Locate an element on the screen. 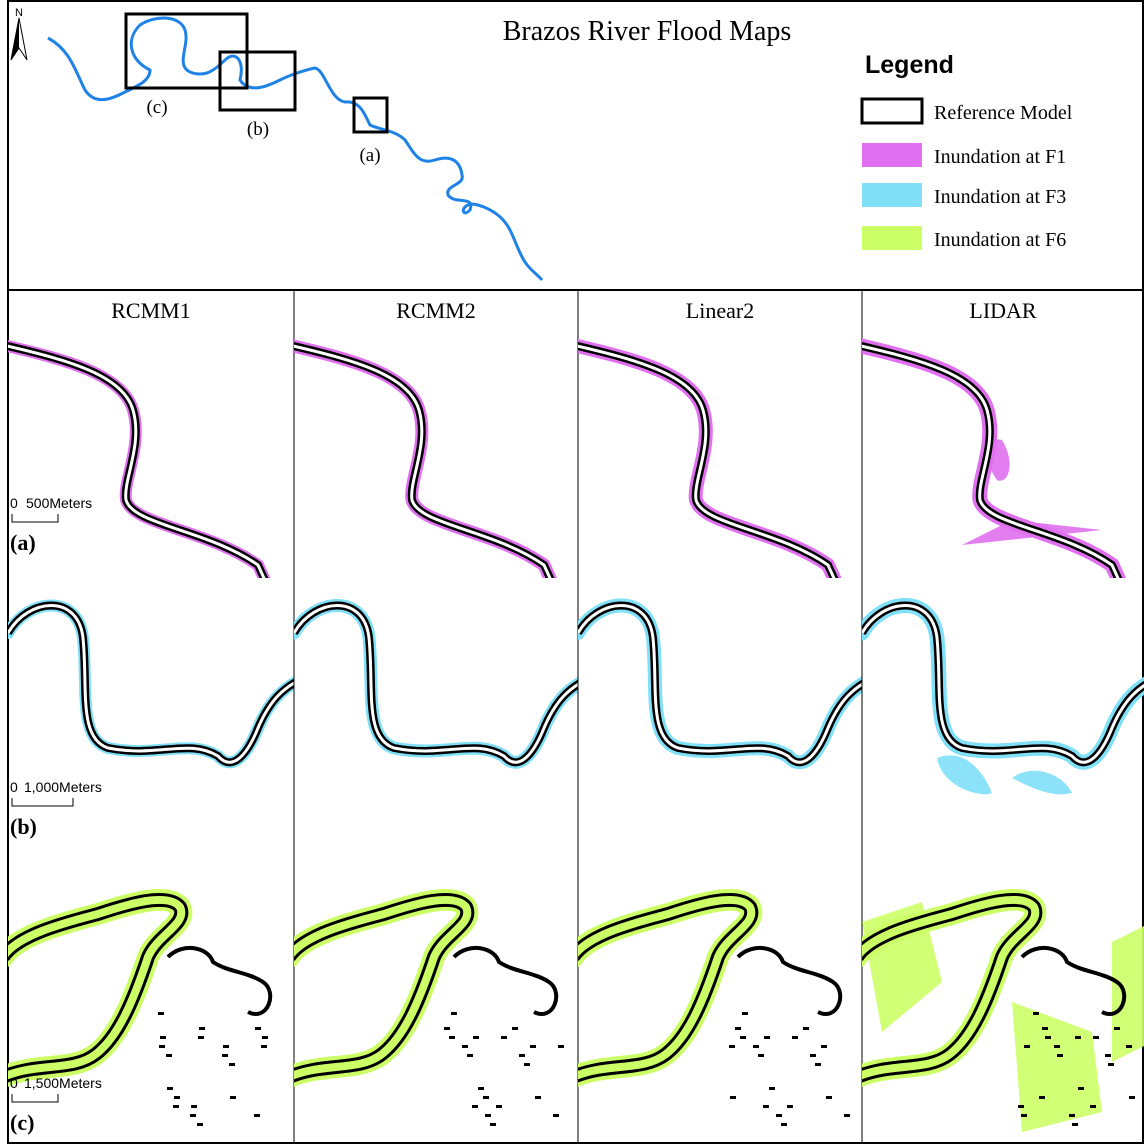 Image resolution: width=1144 pixels, height=1144 pixels. legend-label: Inundation at F1 is located at coordinates (1000, 157).